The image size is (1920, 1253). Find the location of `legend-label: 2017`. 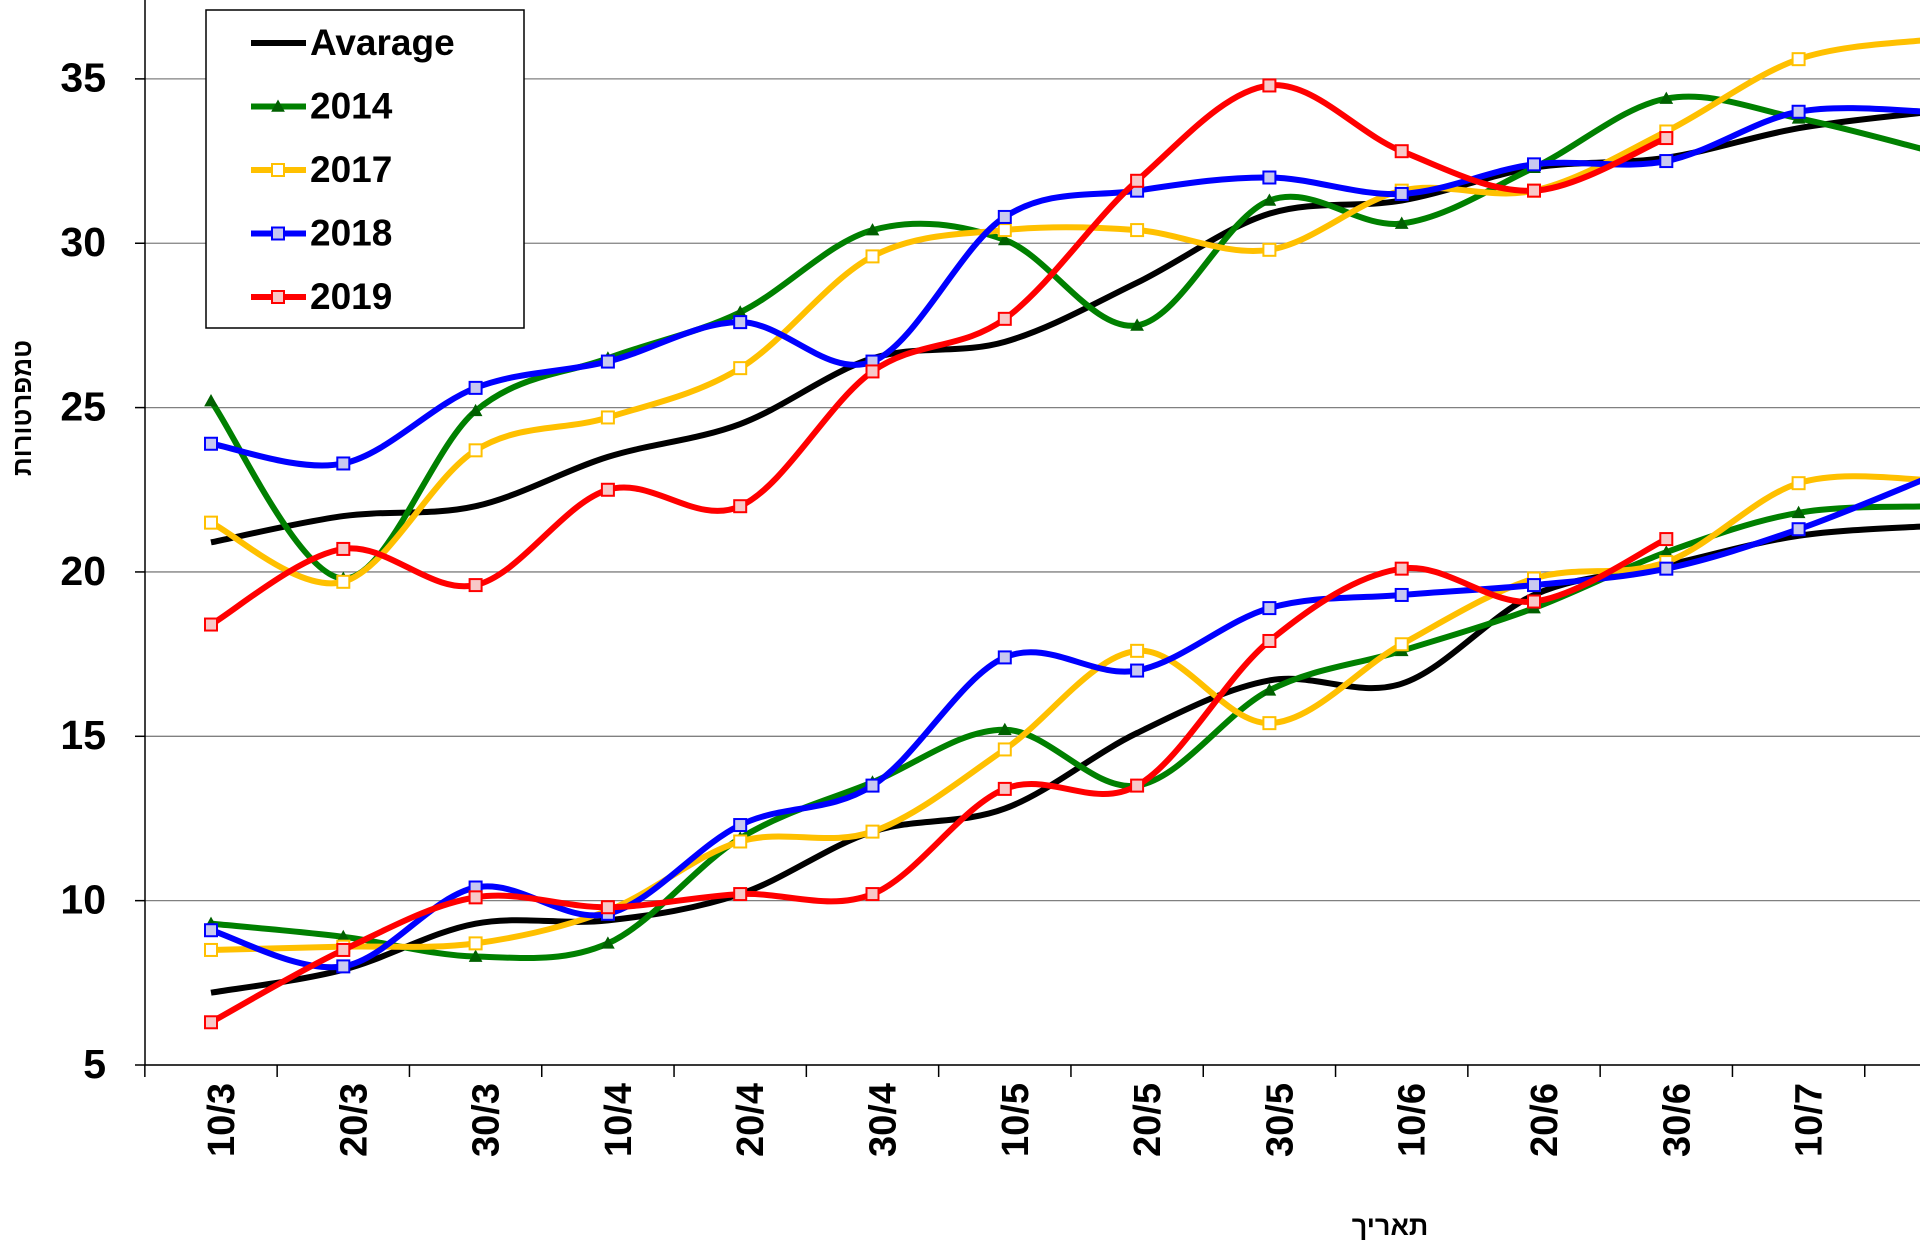

legend-label: 2017 is located at coordinates (351, 169).